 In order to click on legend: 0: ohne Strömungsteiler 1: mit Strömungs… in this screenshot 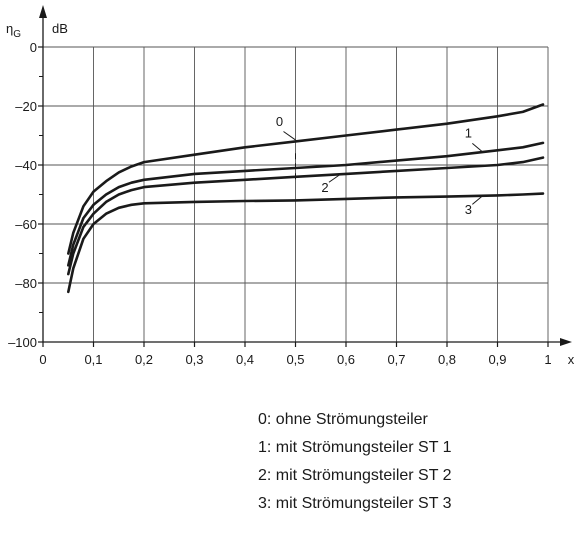, I will do `click(355, 462)`.